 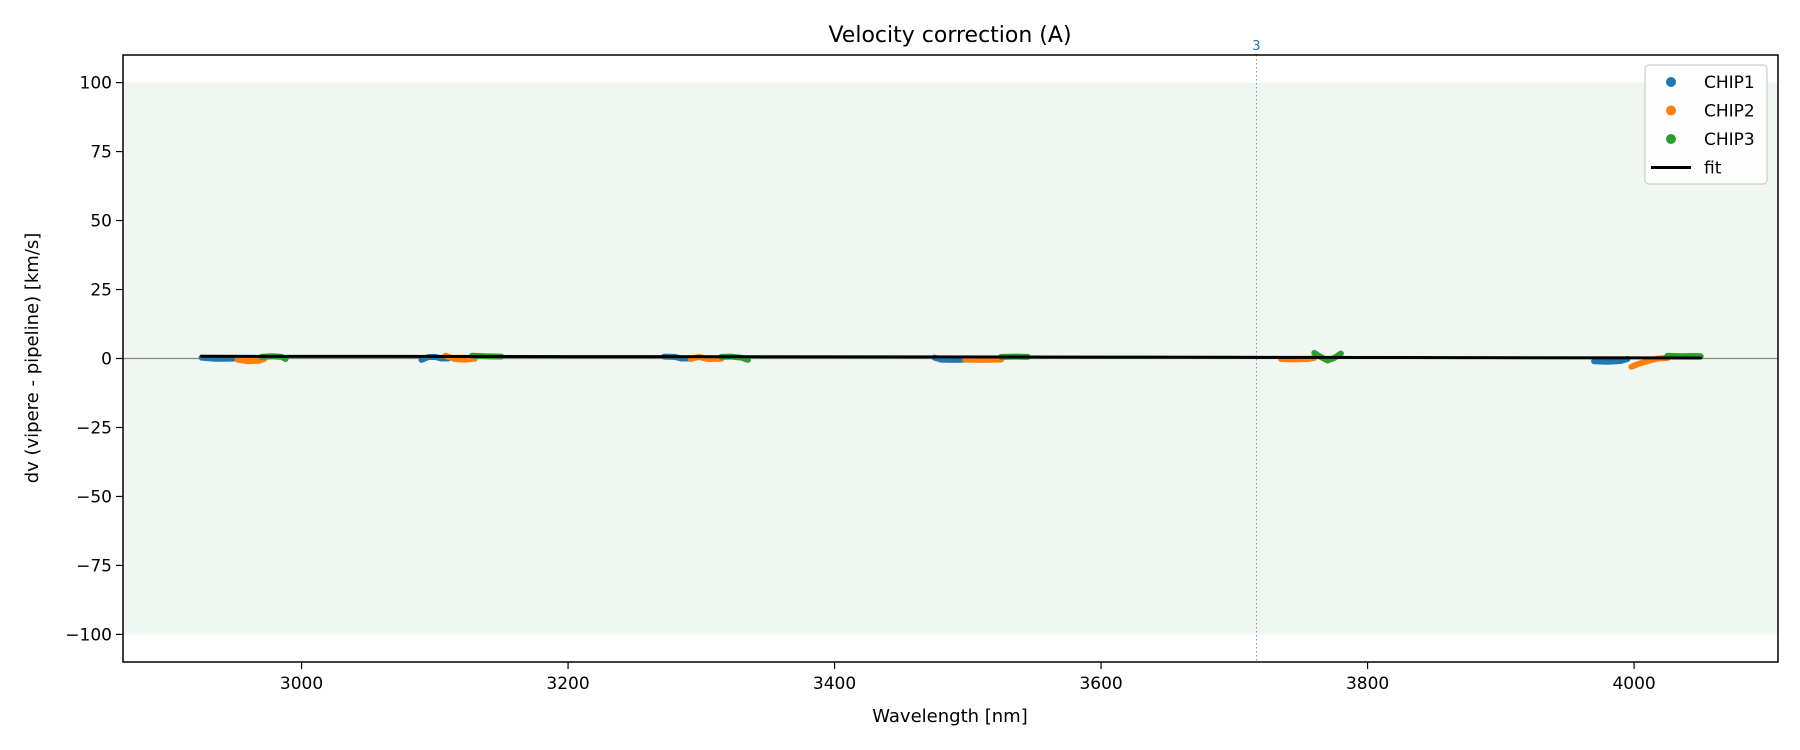 I want to click on y-tick-label: −100, so click(x=88, y=635).